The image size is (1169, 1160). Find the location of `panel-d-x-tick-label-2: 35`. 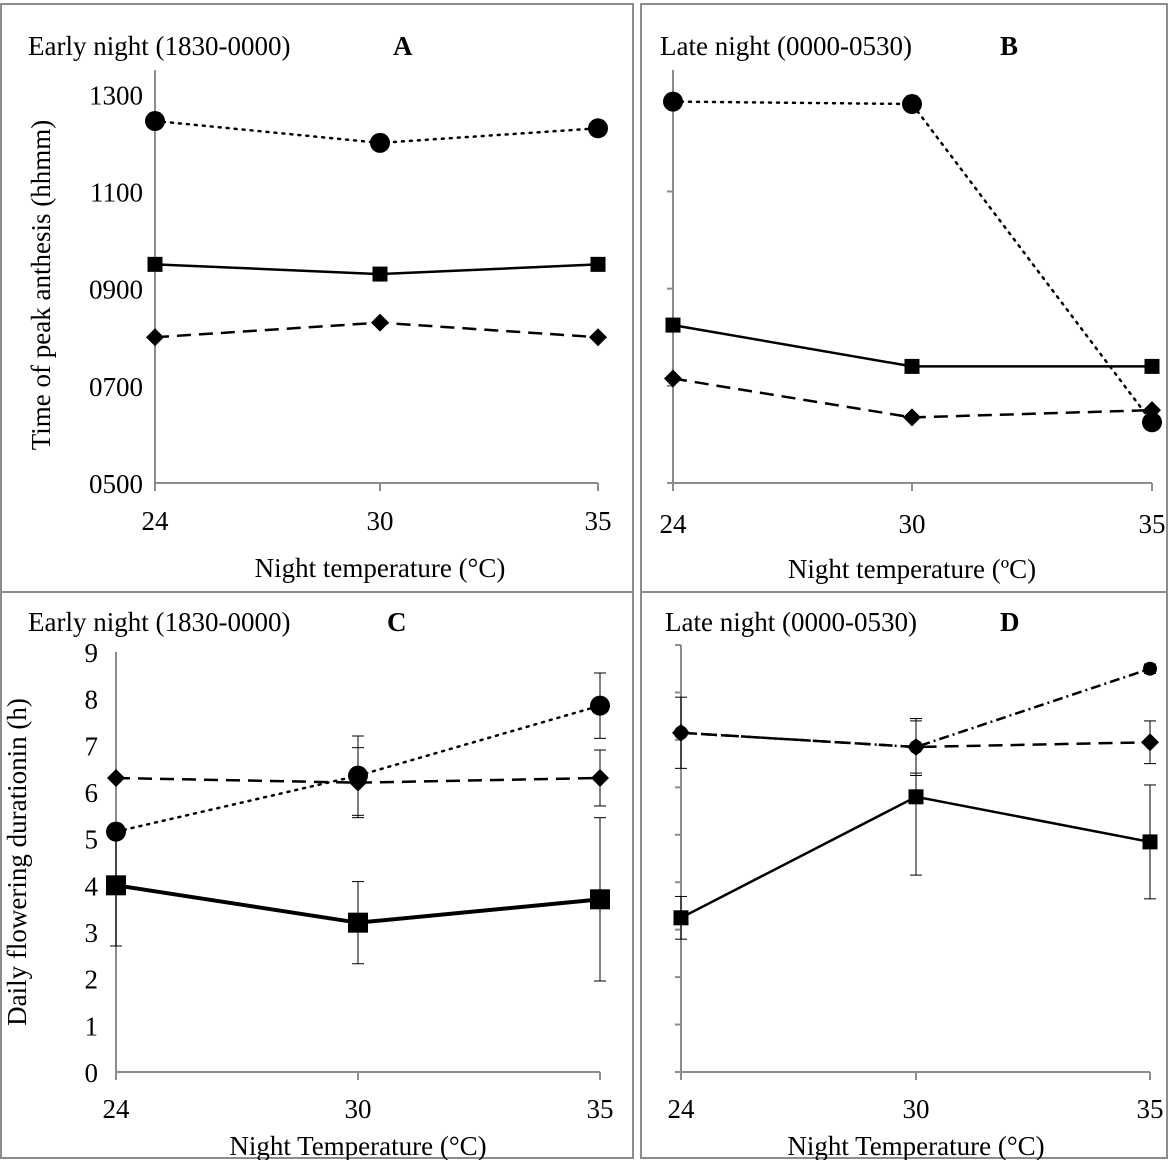

panel-d-x-tick-label-2: 35 is located at coordinates (1150, 1109).